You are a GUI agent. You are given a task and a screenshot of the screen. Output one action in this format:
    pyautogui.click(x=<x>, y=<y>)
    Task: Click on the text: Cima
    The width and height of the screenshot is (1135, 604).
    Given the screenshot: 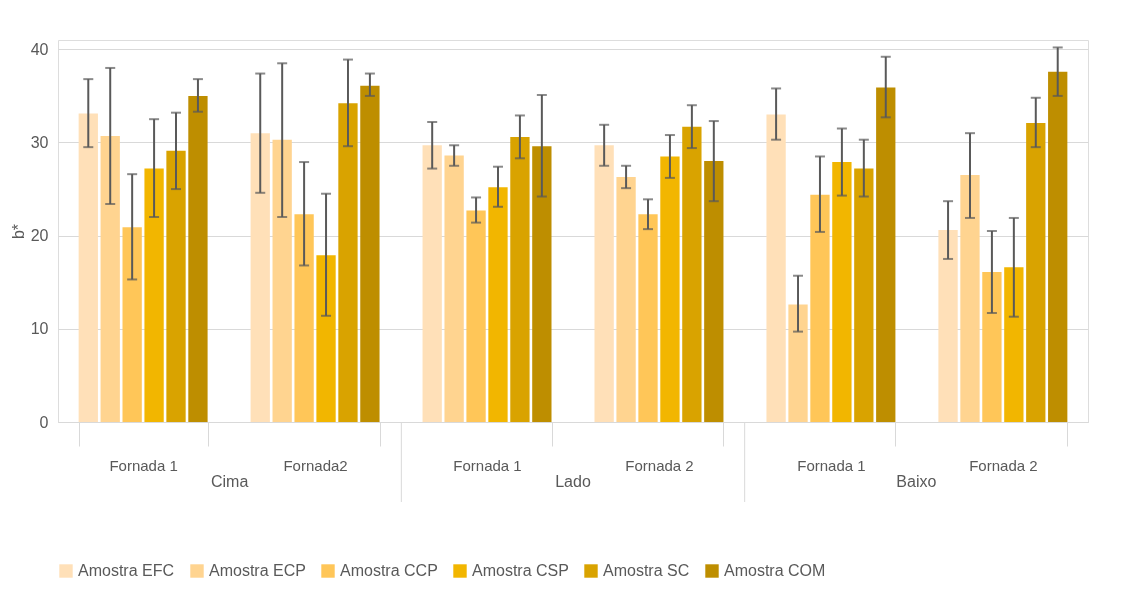 What is the action you would take?
    pyautogui.click(x=229, y=481)
    